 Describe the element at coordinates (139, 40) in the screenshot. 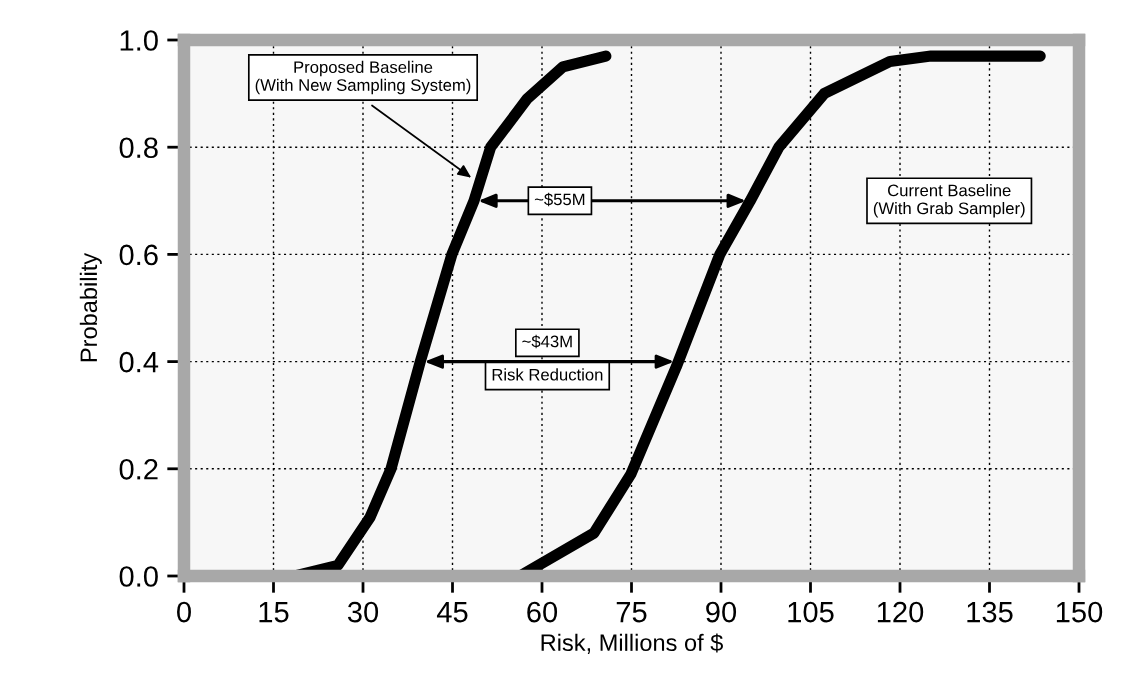

I see `y-tick-label: 1.0` at that location.